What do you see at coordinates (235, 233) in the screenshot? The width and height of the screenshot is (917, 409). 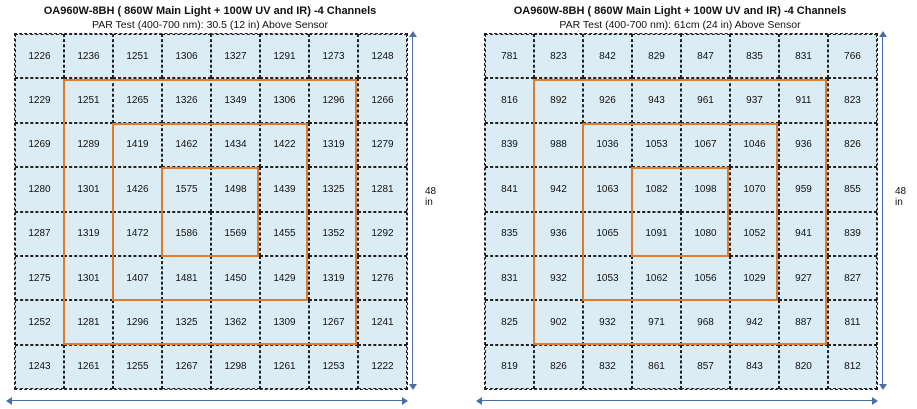 I see `par-cell: 1569` at bounding box center [235, 233].